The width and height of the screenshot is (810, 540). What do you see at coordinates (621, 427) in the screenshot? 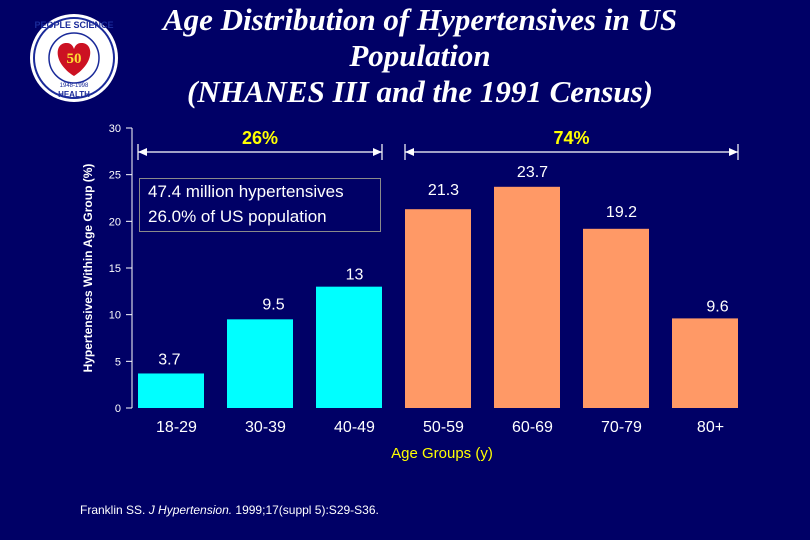
I see `x-tick-label: 70-79` at bounding box center [621, 427].